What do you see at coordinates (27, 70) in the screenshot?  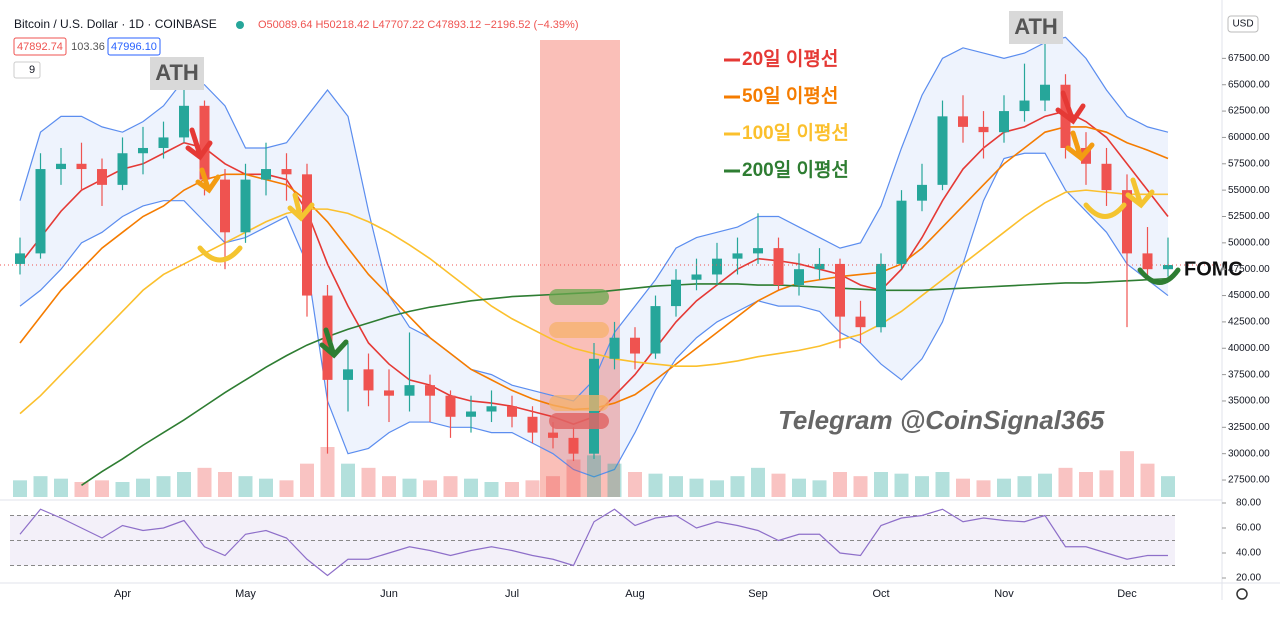 I see `interval-box` at bounding box center [27, 70].